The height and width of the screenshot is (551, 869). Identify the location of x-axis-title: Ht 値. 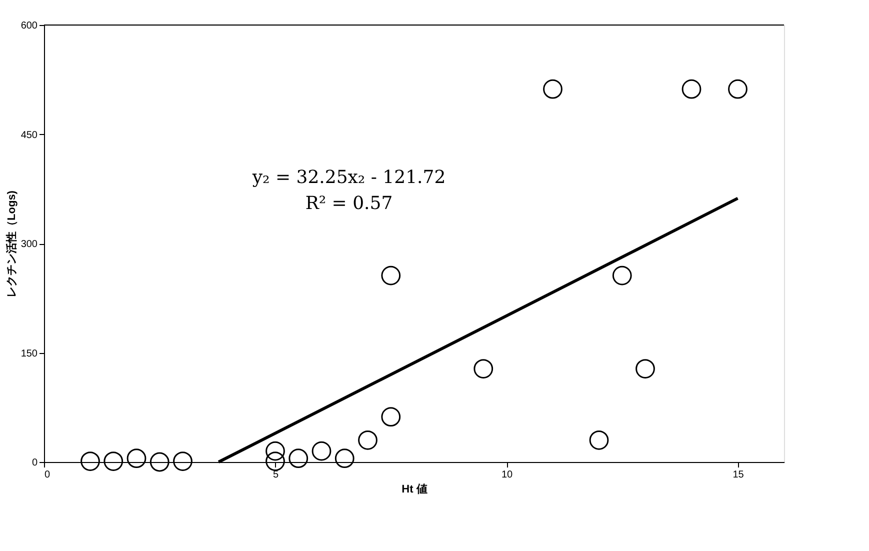
(415, 489).